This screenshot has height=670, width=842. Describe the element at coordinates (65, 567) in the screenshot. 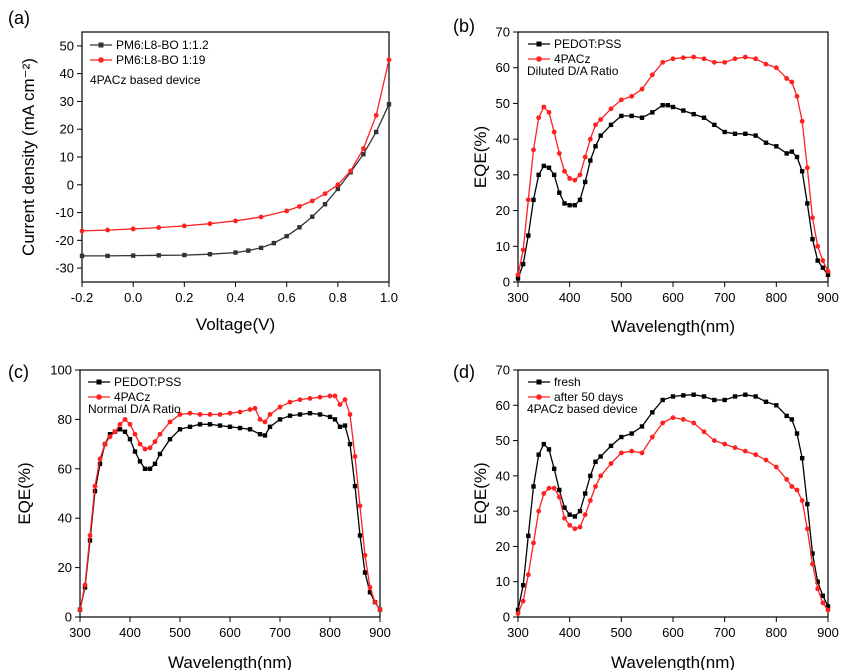

I see `y-tick-label: 20` at that location.